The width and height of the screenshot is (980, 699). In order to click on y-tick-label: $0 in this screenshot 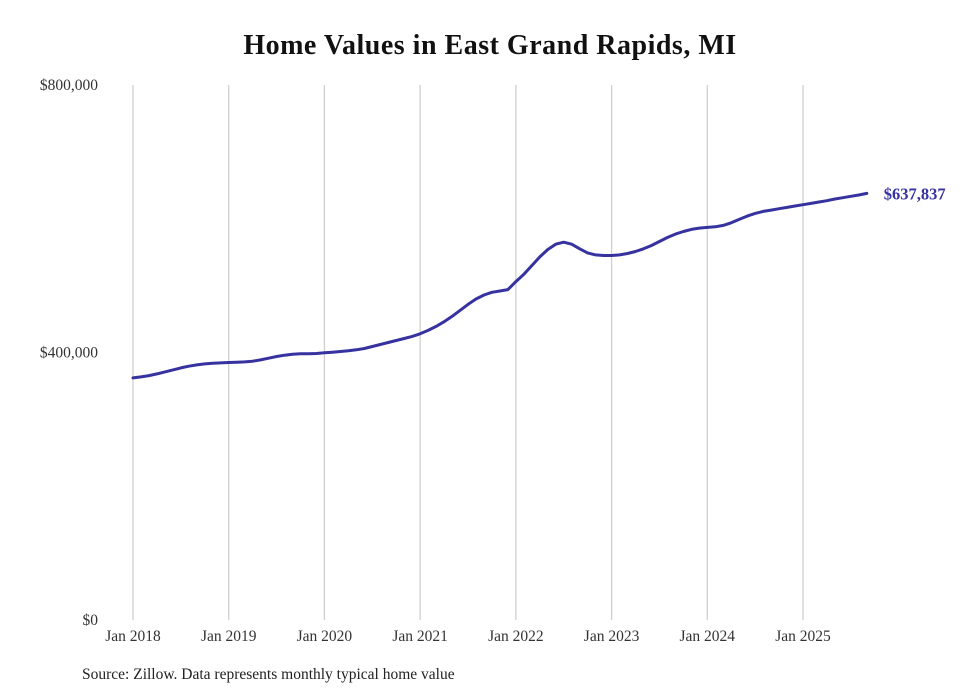, I will do `click(91, 620)`.